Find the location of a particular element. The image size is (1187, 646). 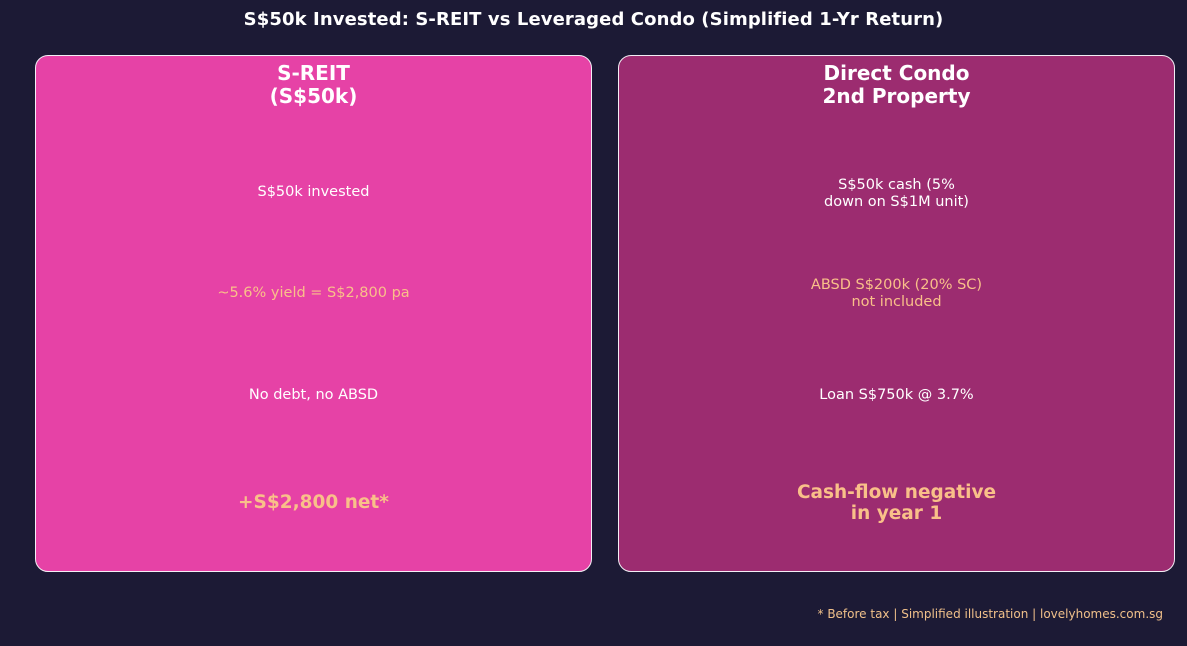

condo-cash-line: S$50k cash (5% down on S$1M unit) is located at coordinates (896, 193).